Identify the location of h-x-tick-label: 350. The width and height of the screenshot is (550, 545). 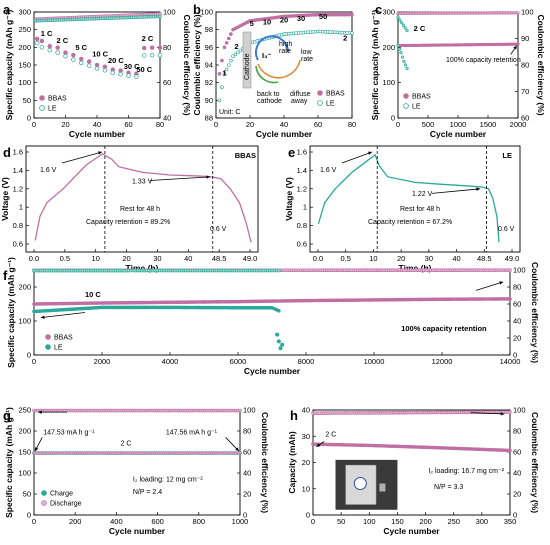
(510, 521).